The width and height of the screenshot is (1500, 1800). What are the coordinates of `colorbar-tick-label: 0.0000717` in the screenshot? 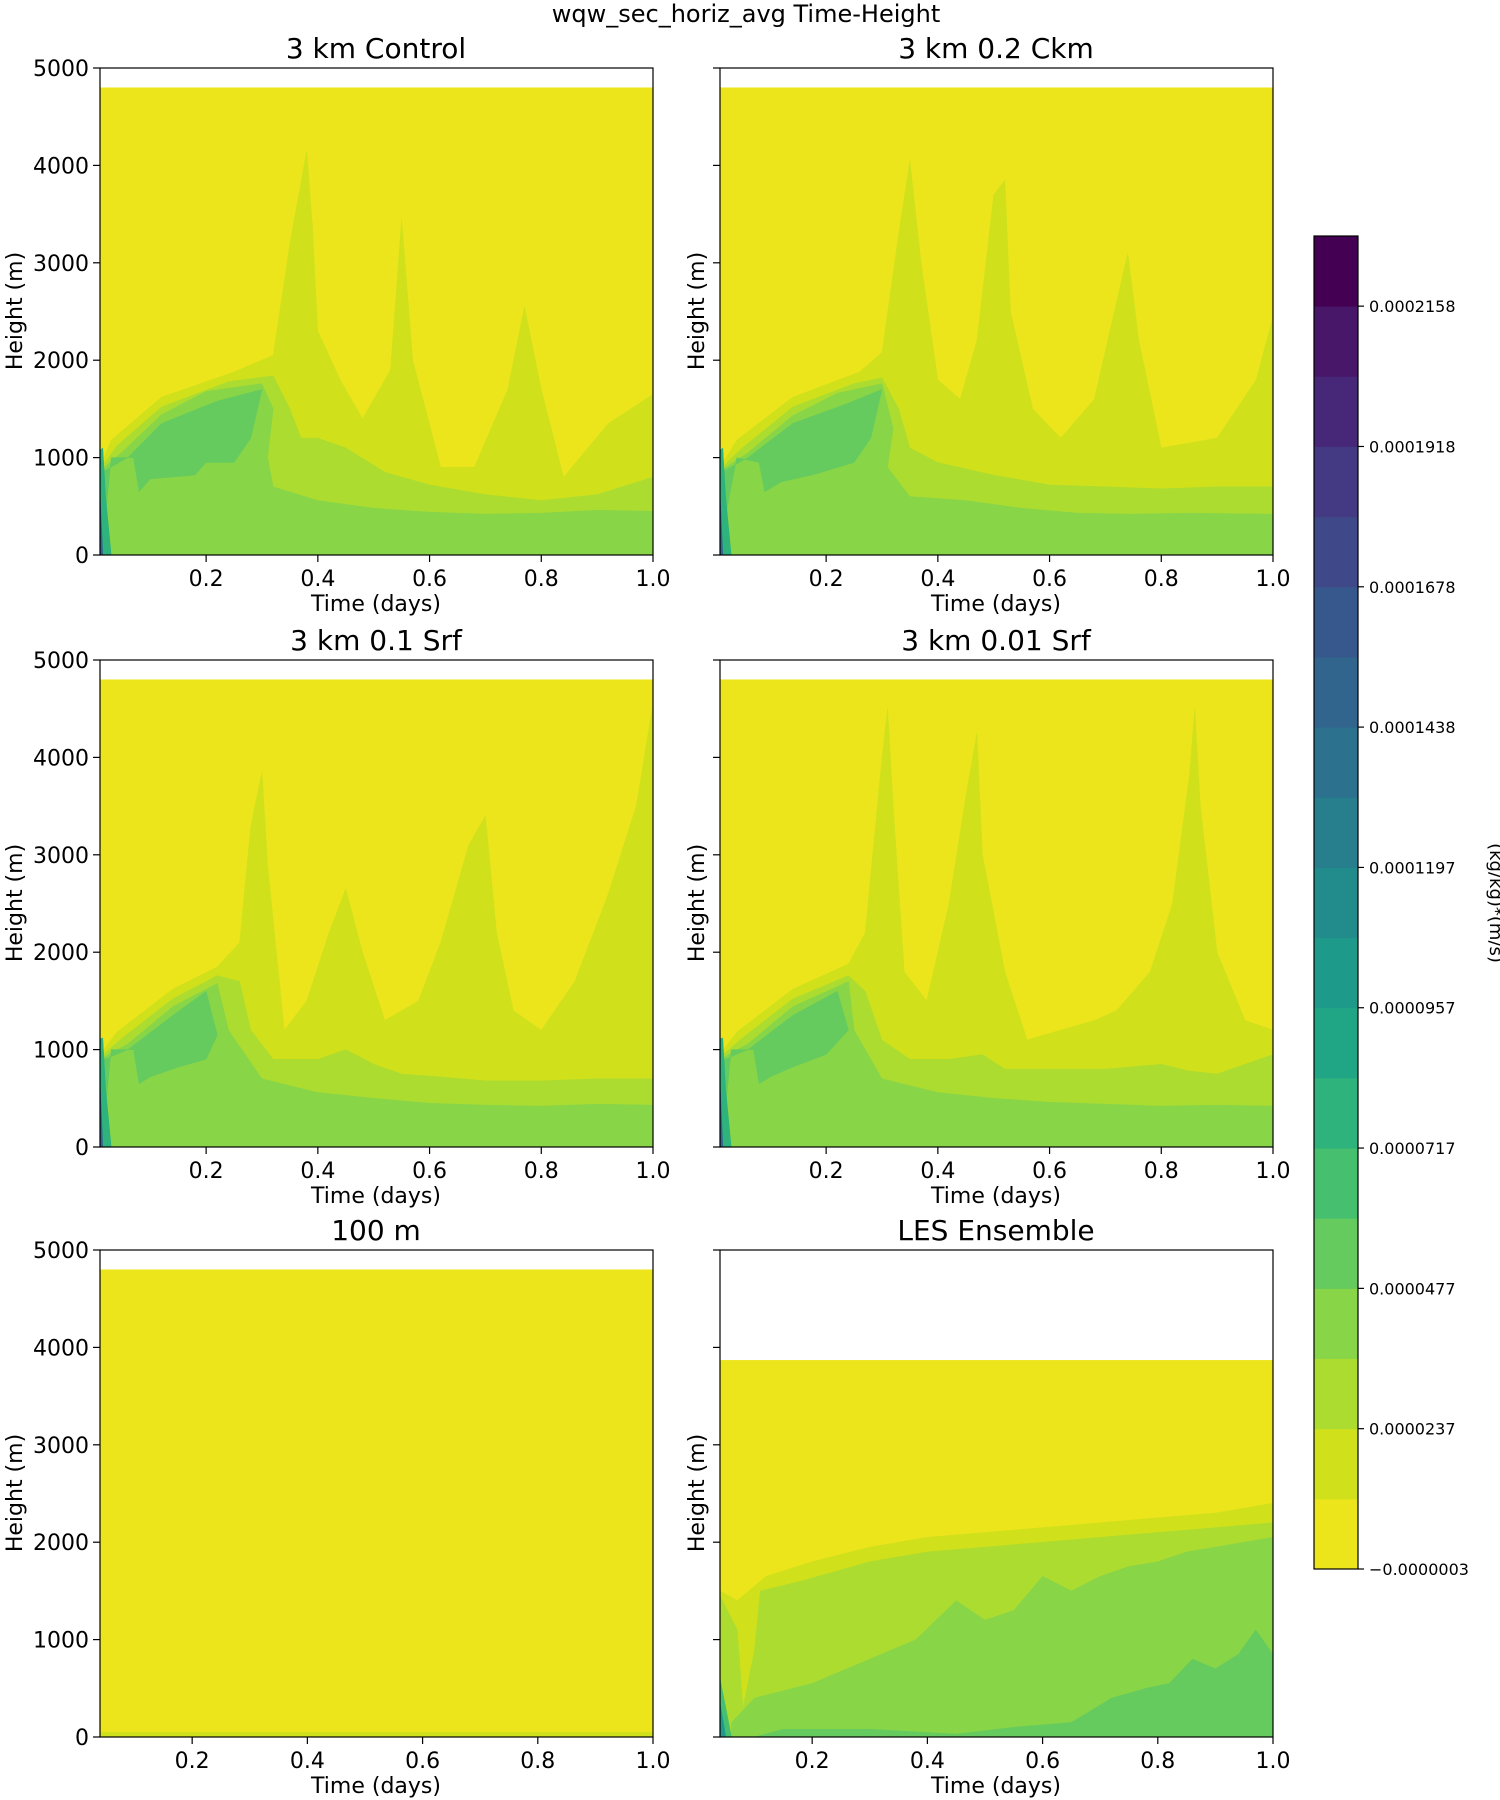 It's located at (1412, 1148).